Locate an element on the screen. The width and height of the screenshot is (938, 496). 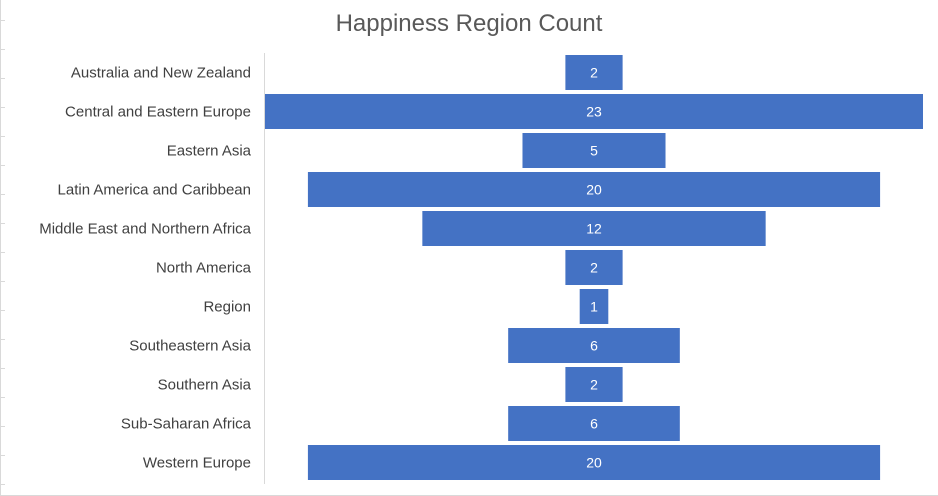
category-label: Middle East and Northern Africa is located at coordinates (145, 229).